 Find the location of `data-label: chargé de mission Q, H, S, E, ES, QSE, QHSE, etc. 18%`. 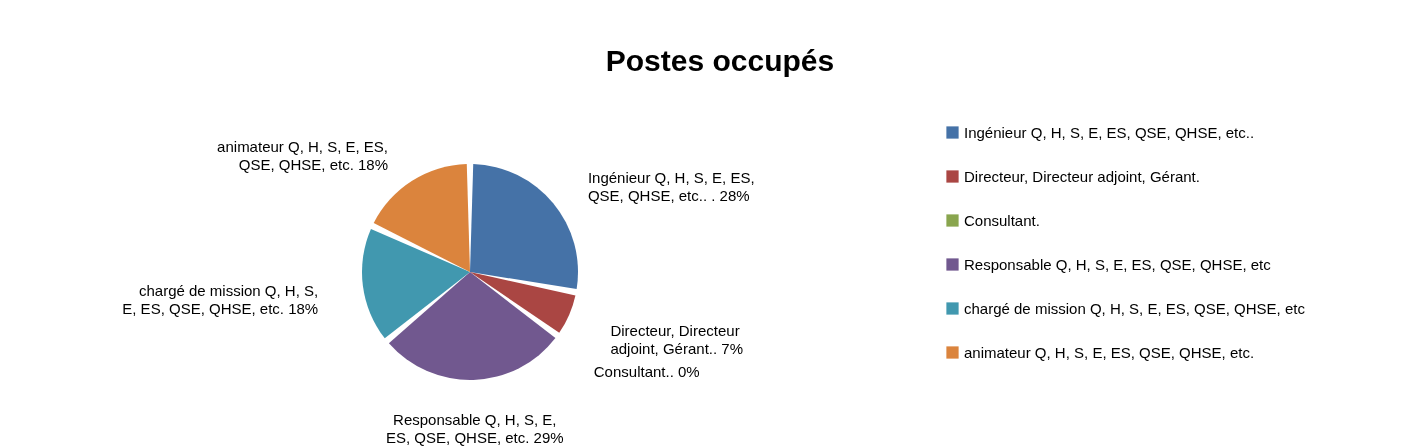

data-label: chargé de mission Q, H, S, E, ES, QSE, QHSE, etc. 18% is located at coordinates (220, 299).